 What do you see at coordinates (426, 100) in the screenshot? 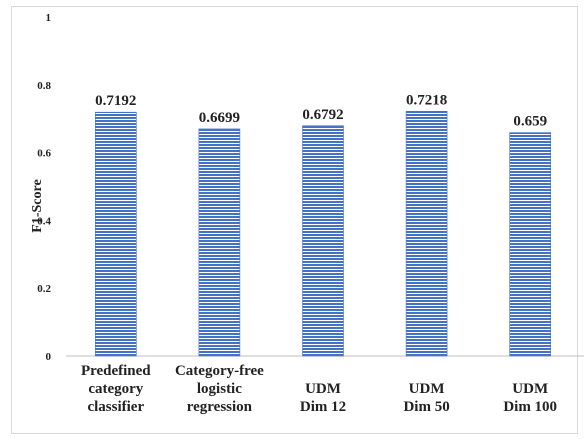
I see `data-label: 0.7218` at bounding box center [426, 100].